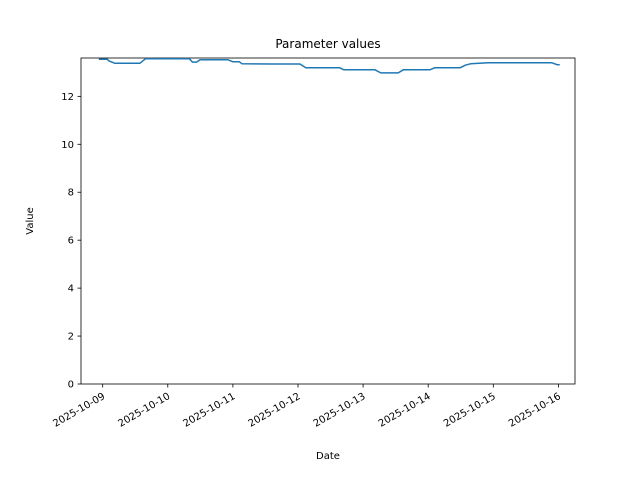 The width and height of the screenshot is (640, 480). Describe the element at coordinates (67, 145) in the screenshot. I see `y-tick-label: 10` at that location.